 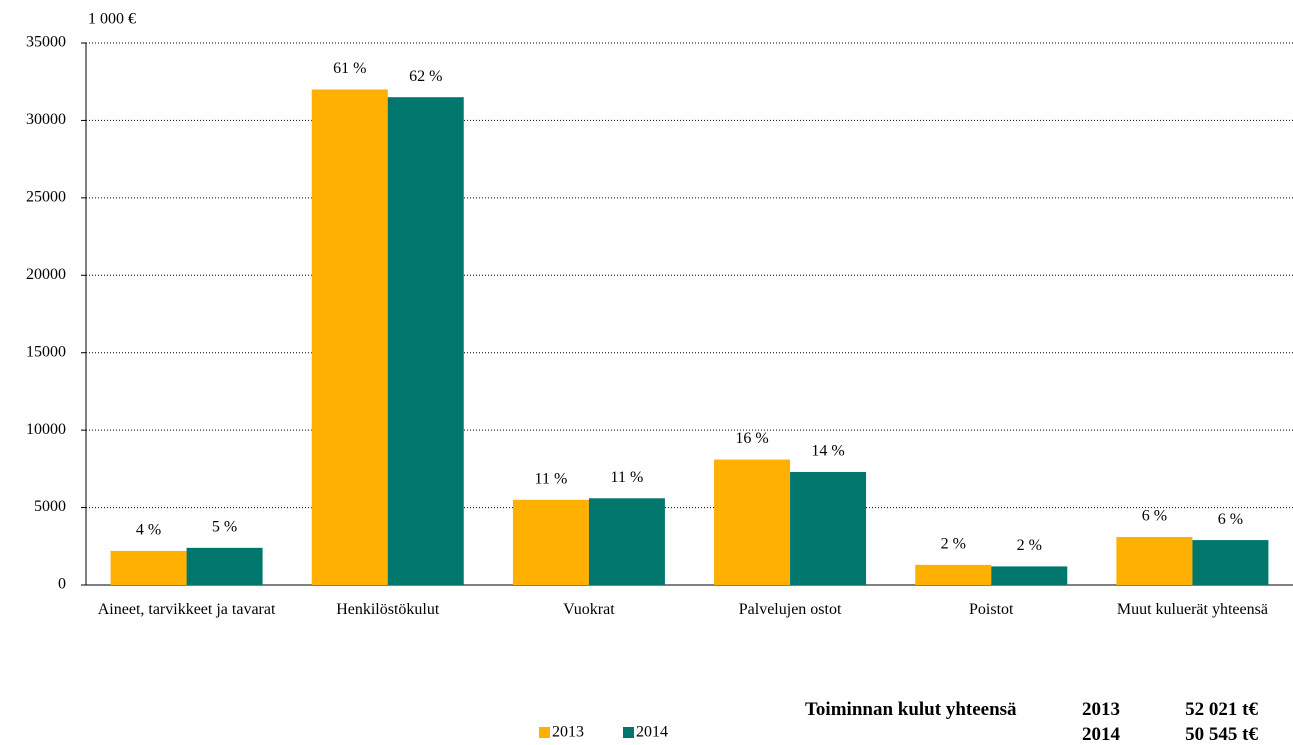 What do you see at coordinates (790, 609) in the screenshot?
I see `x-tick-label: Palvelujen ostot` at bounding box center [790, 609].